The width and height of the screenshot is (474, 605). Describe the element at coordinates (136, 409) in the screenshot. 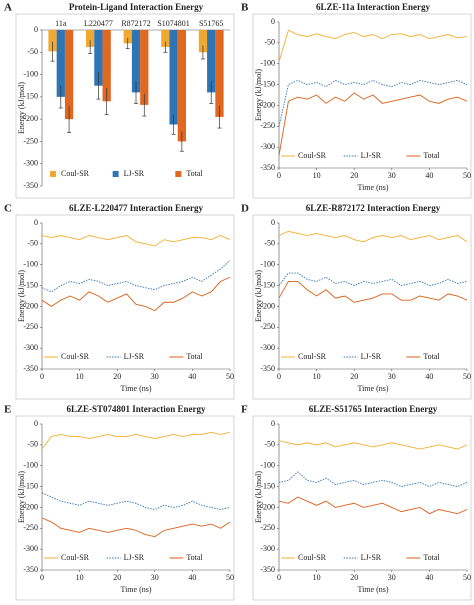

I see `chart-title: 6LZE-ST074801 Interaction Energy` at that location.